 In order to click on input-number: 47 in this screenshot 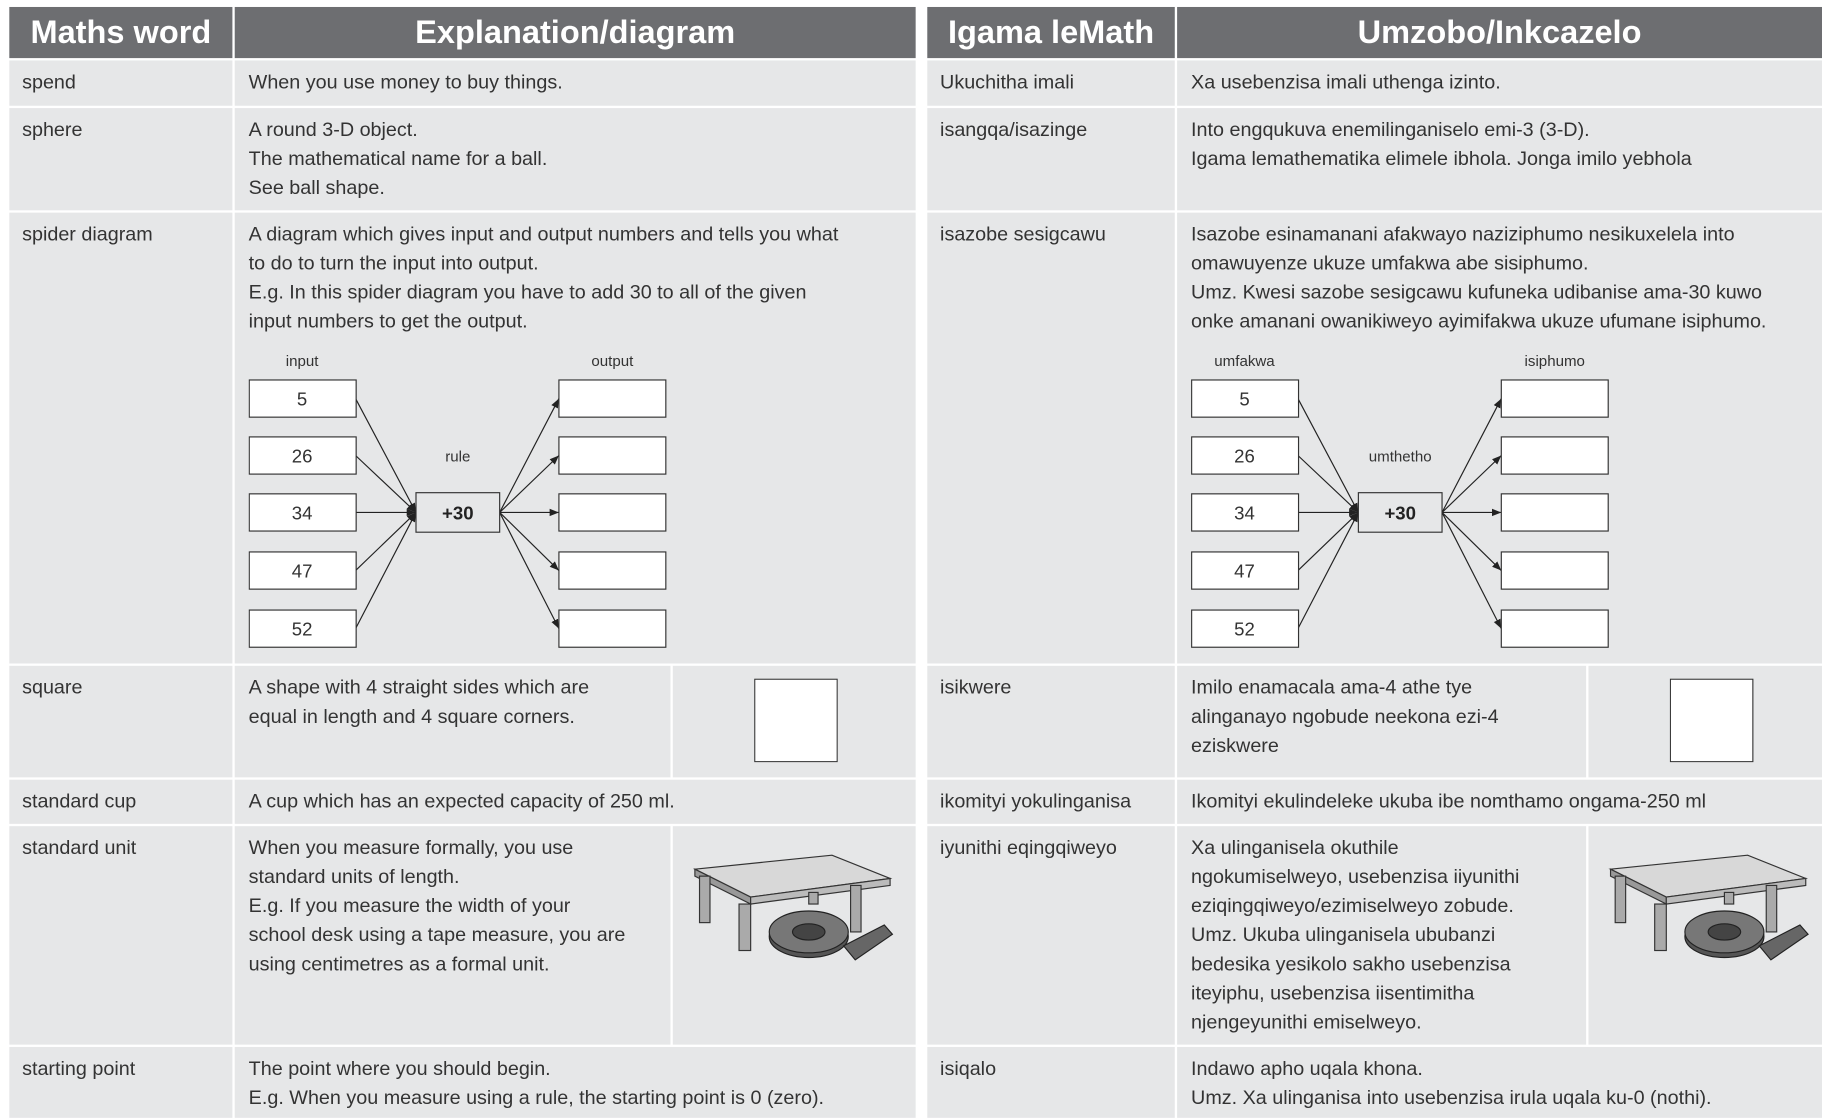, I will do `click(1244, 571)`.